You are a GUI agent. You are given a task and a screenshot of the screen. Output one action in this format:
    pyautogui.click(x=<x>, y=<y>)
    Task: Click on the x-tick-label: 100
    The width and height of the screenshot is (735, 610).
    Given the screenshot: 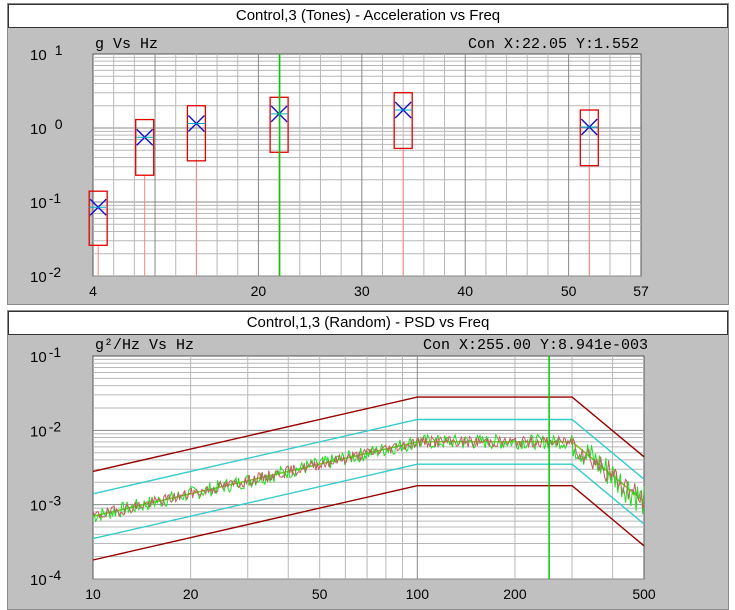 What is the action you would take?
    pyautogui.click(x=418, y=594)
    